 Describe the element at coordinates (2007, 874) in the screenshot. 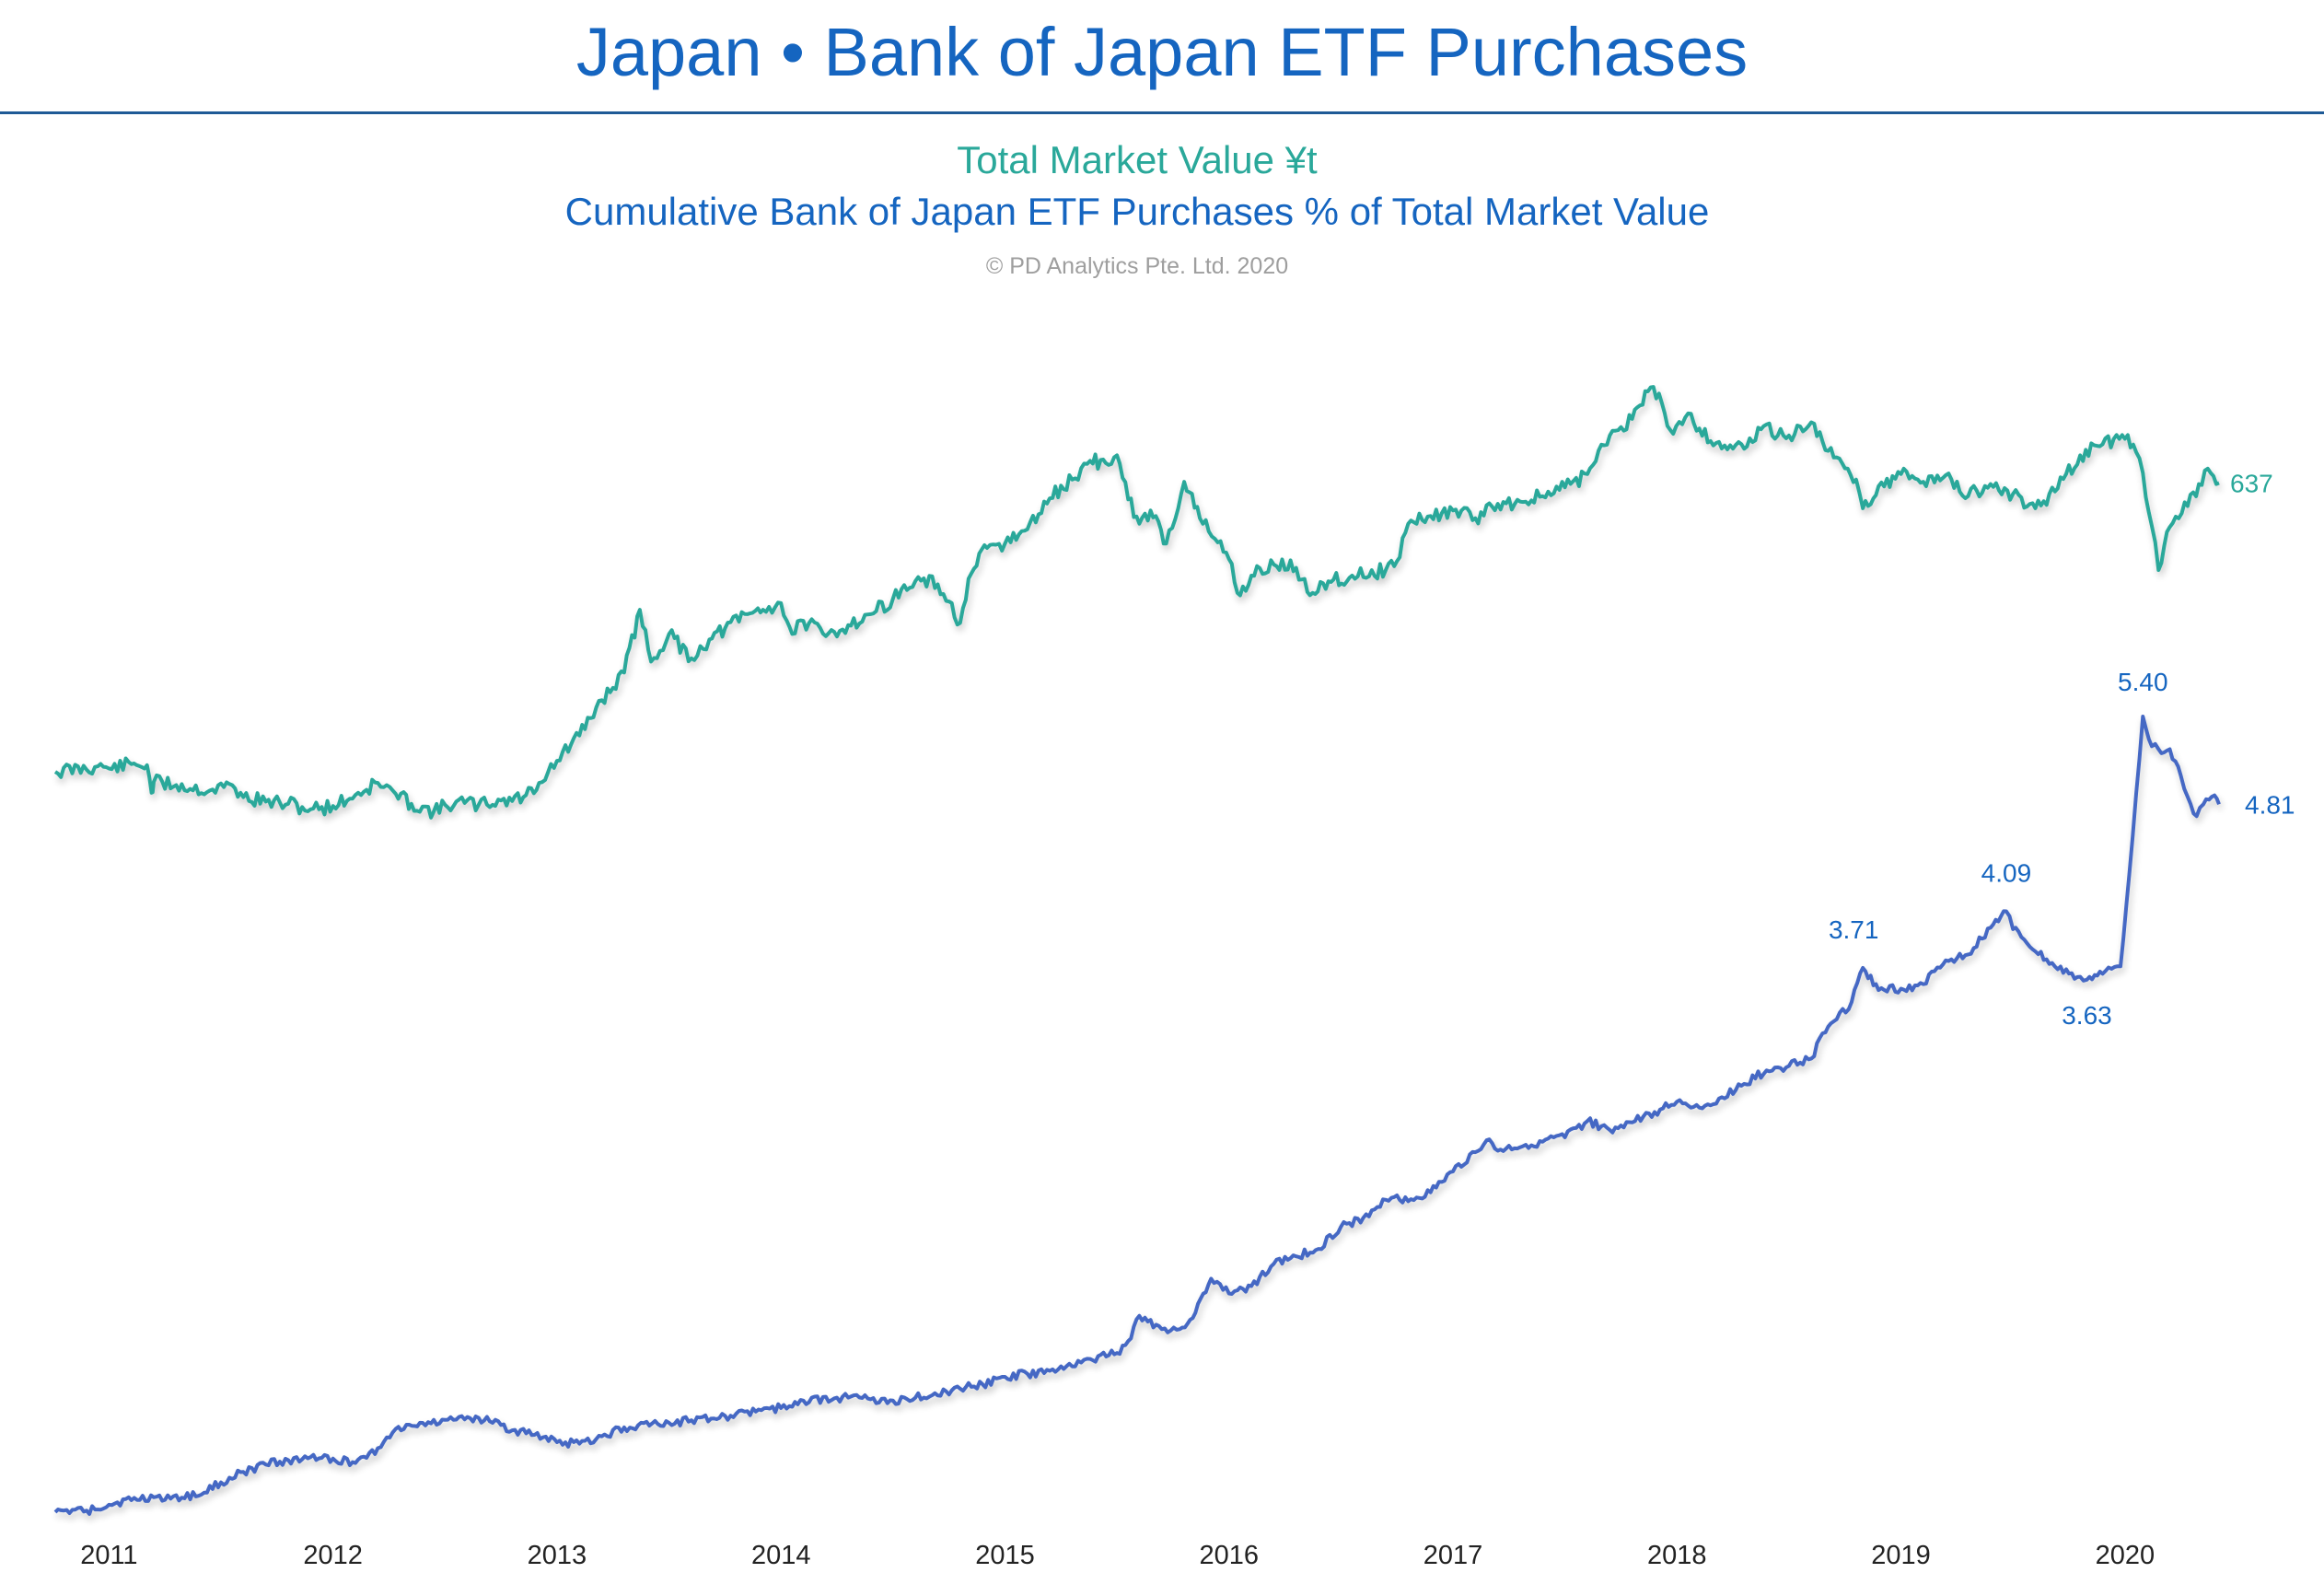

I see `annotation-4-09: 4.09` at that location.